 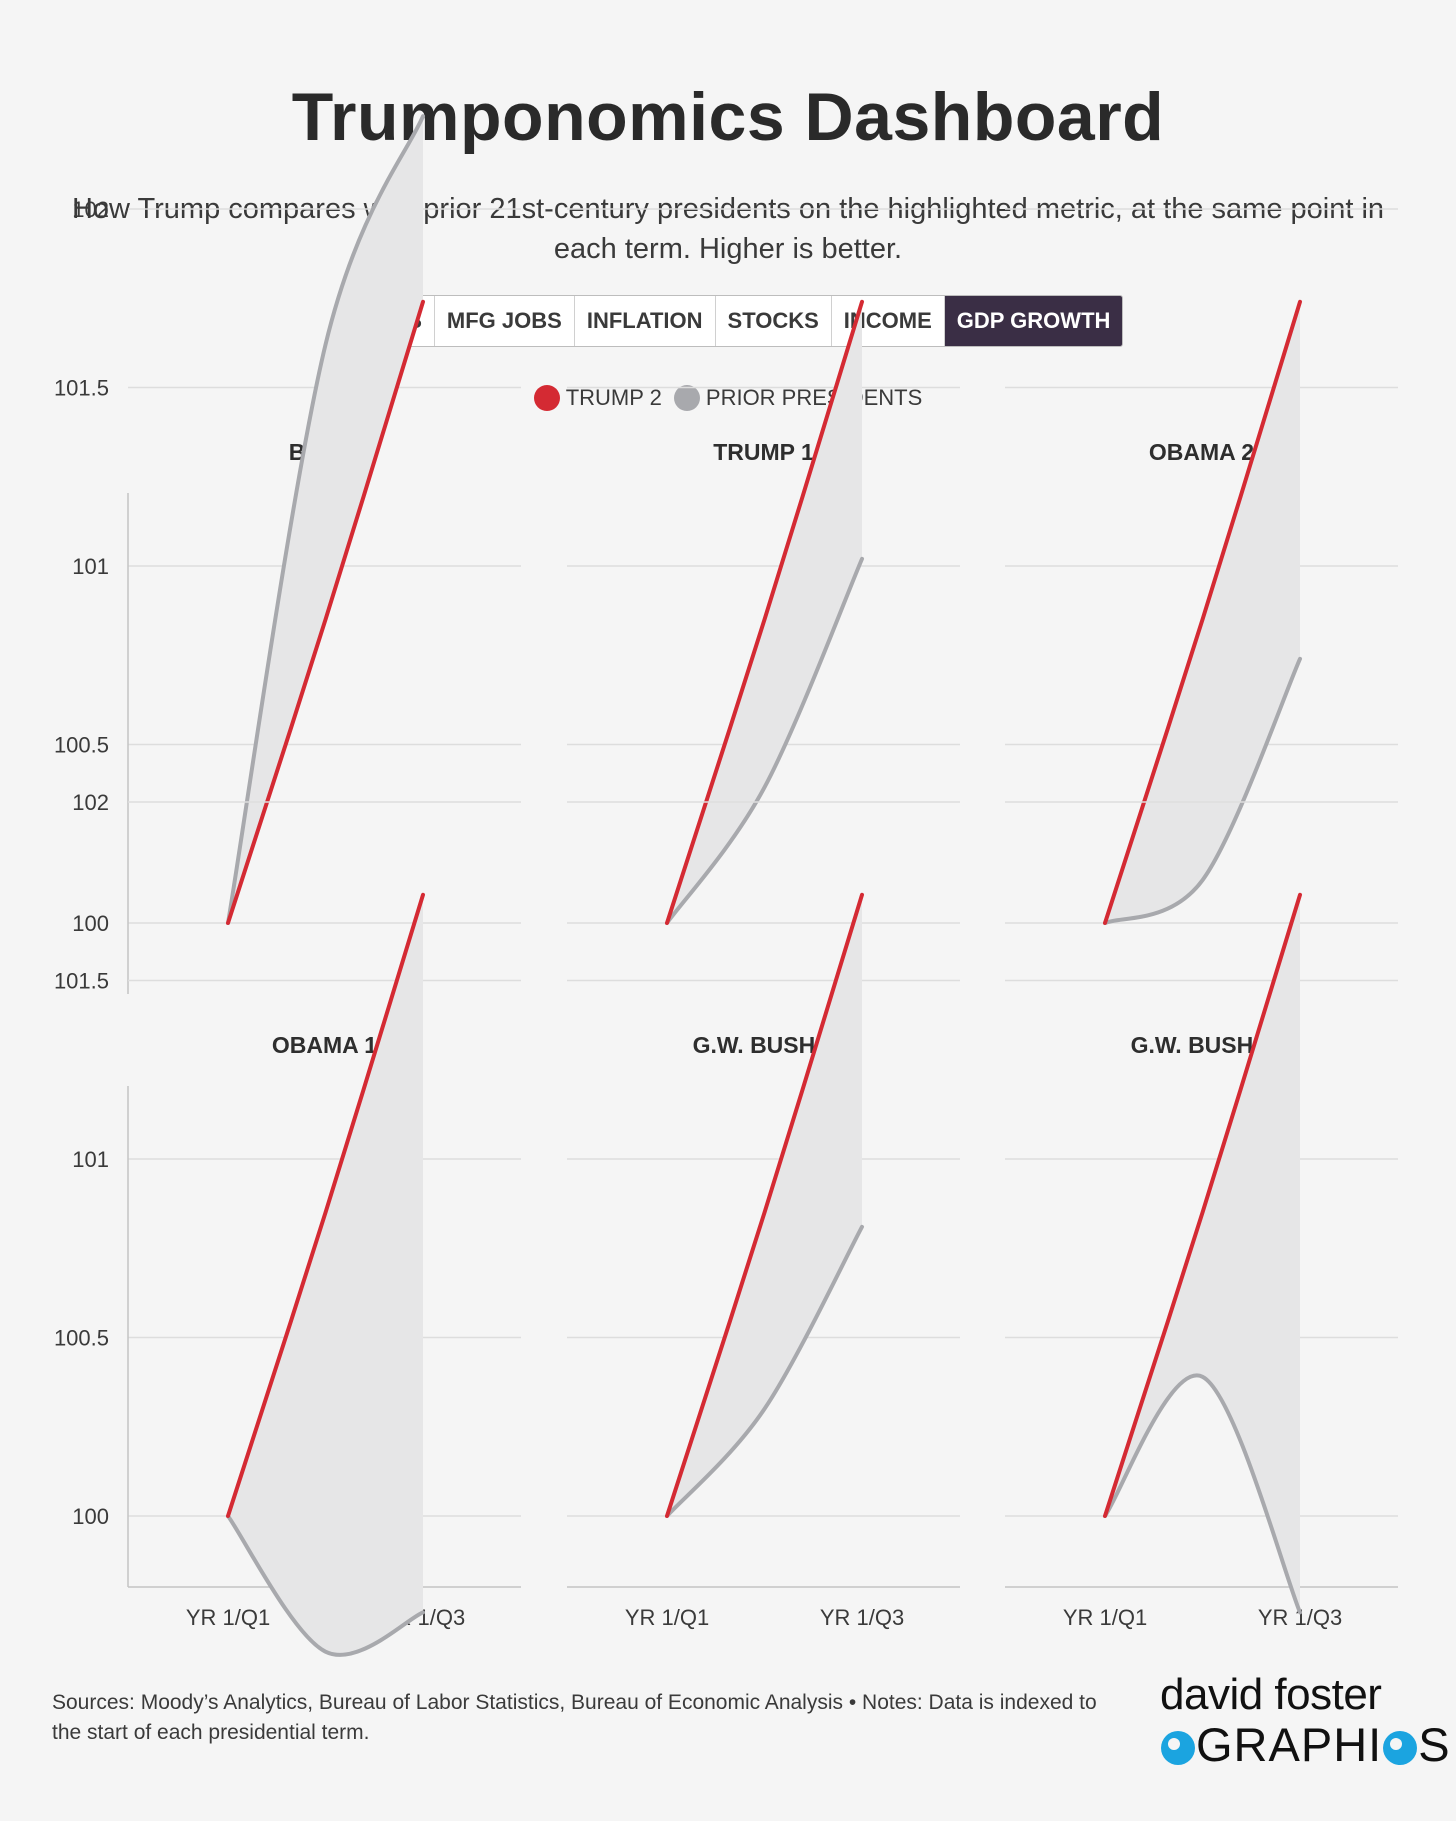 What do you see at coordinates (1033, 321) in the screenshot?
I see `tab-gdp-growth: GDP GROWTH` at bounding box center [1033, 321].